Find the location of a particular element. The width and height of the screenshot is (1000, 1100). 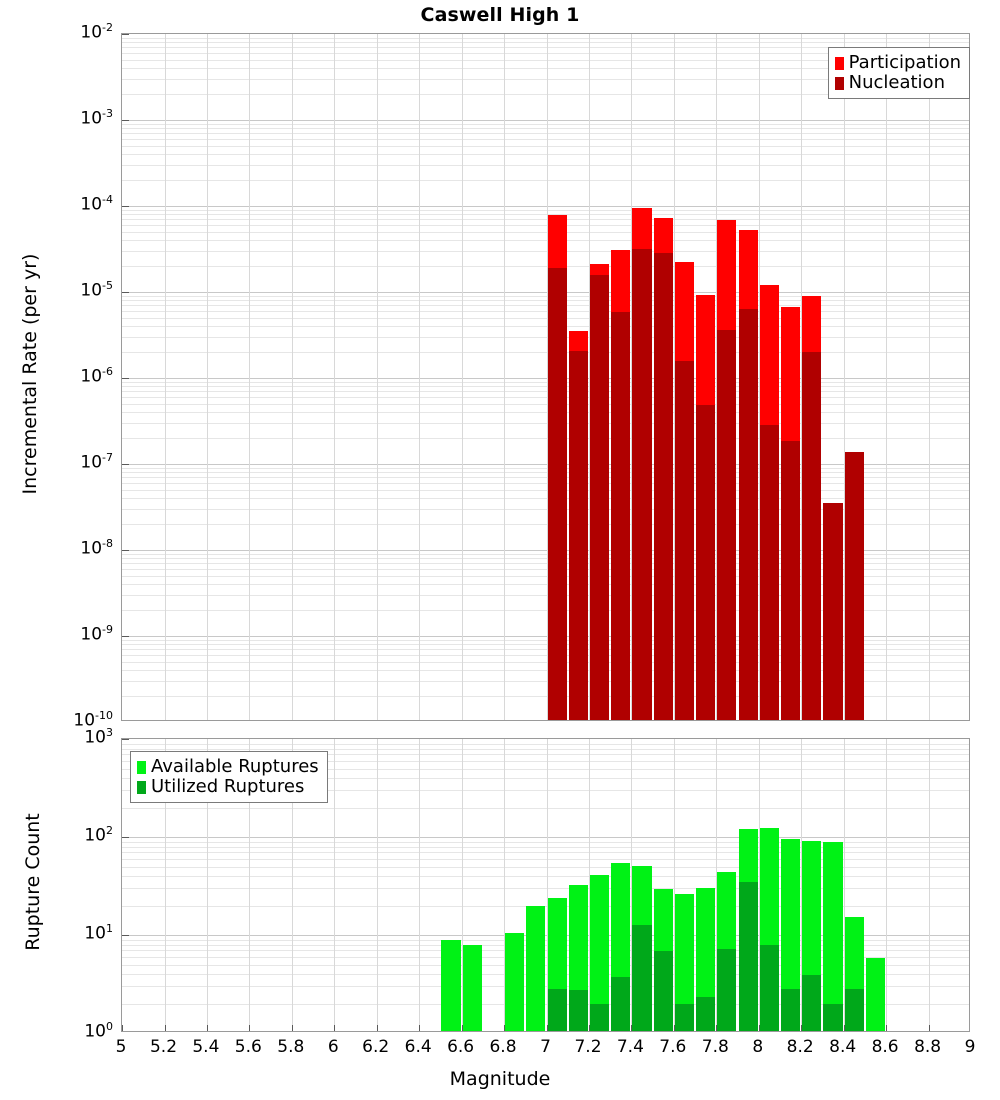

y-axis-label-count: Rupture Count is located at coordinates (33, 882).